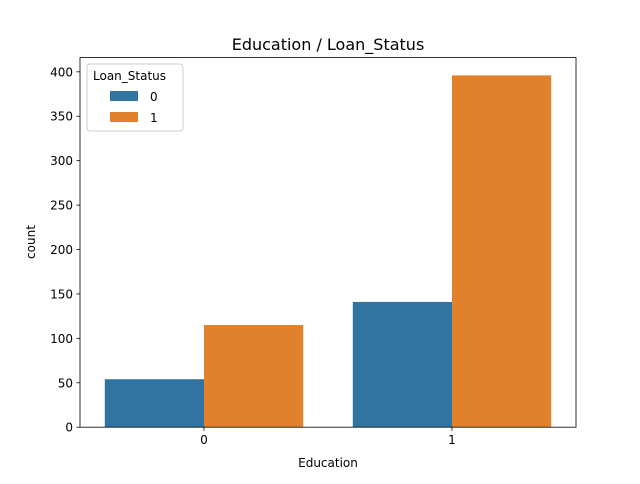  What do you see at coordinates (204, 440) in the screenshot?
I see `x-tick-label: 0` at bounding box center [204, 440].